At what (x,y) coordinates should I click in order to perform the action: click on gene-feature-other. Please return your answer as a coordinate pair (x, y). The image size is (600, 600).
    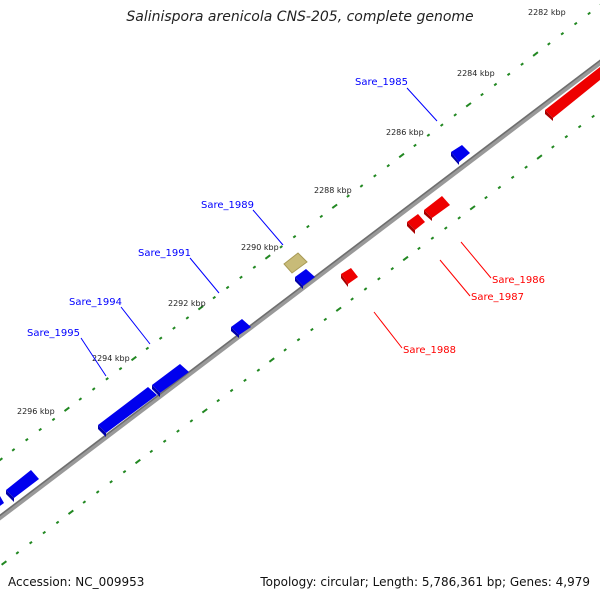
    Looking at the image, I should click on (295, 263).